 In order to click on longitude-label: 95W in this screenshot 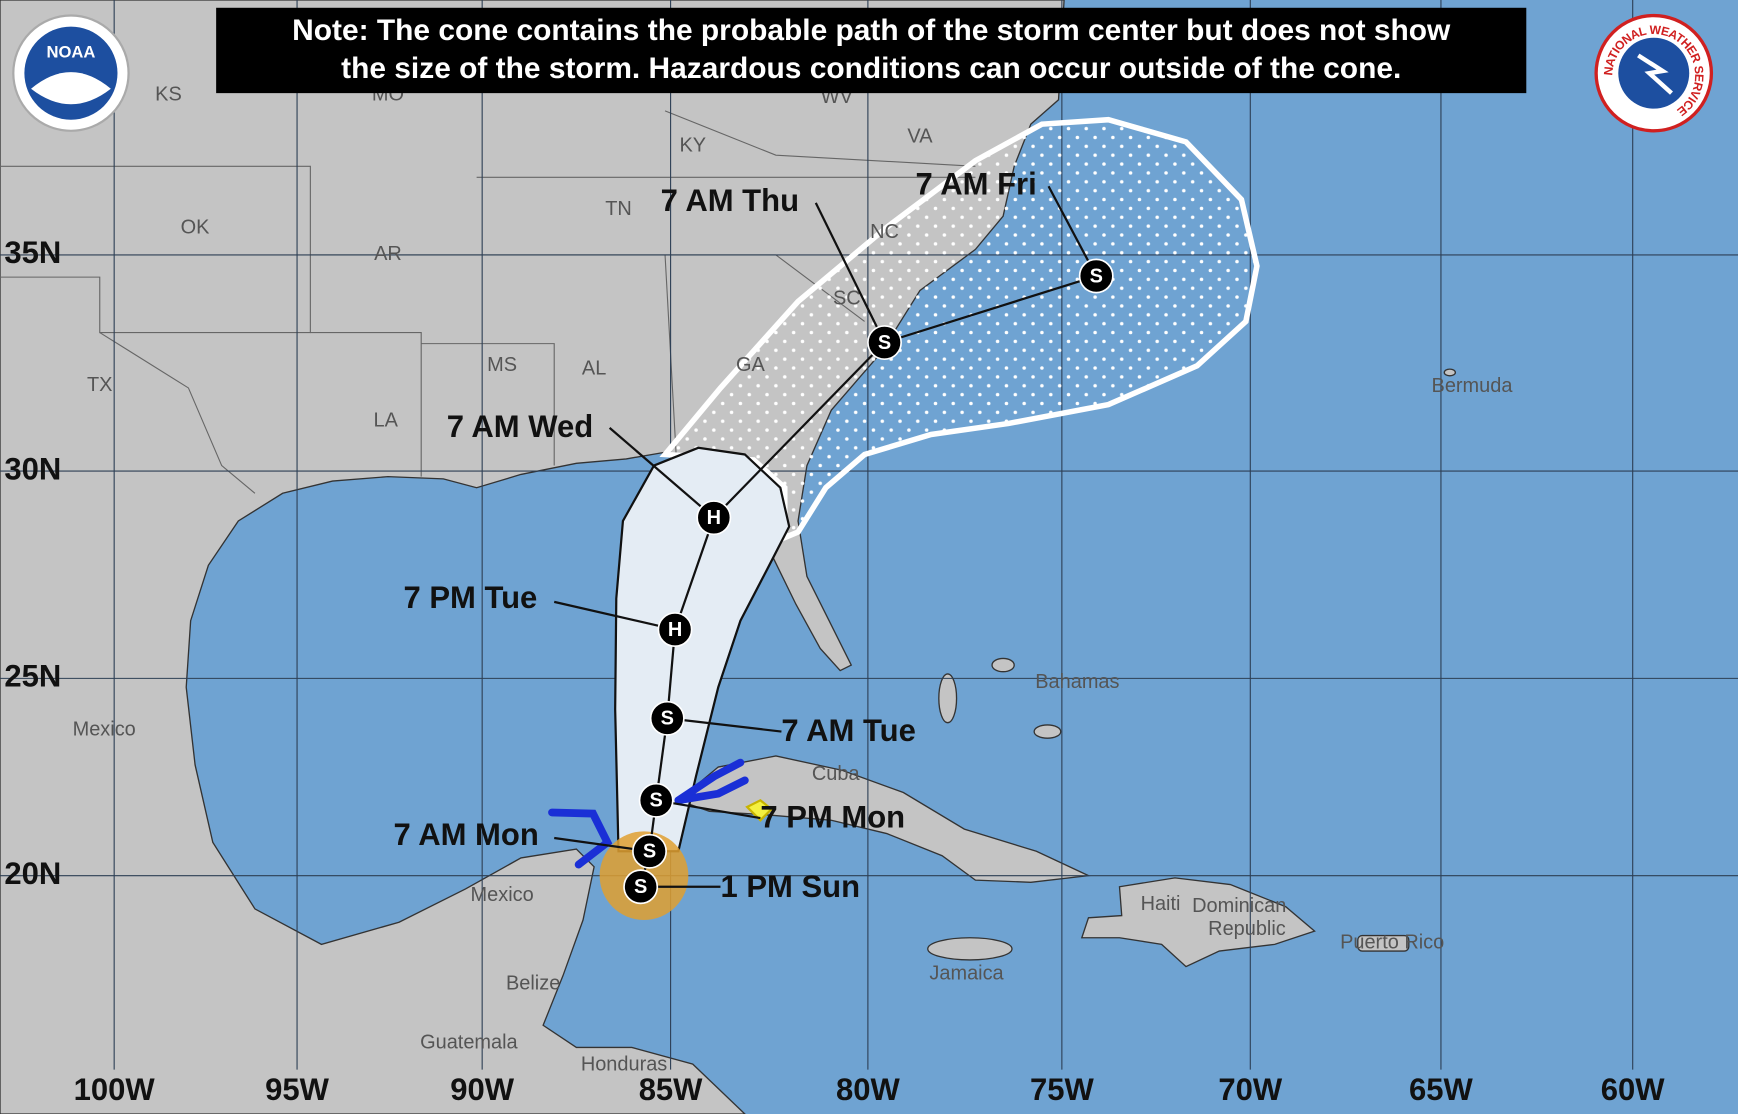, I will do `click(297, 1089)`.